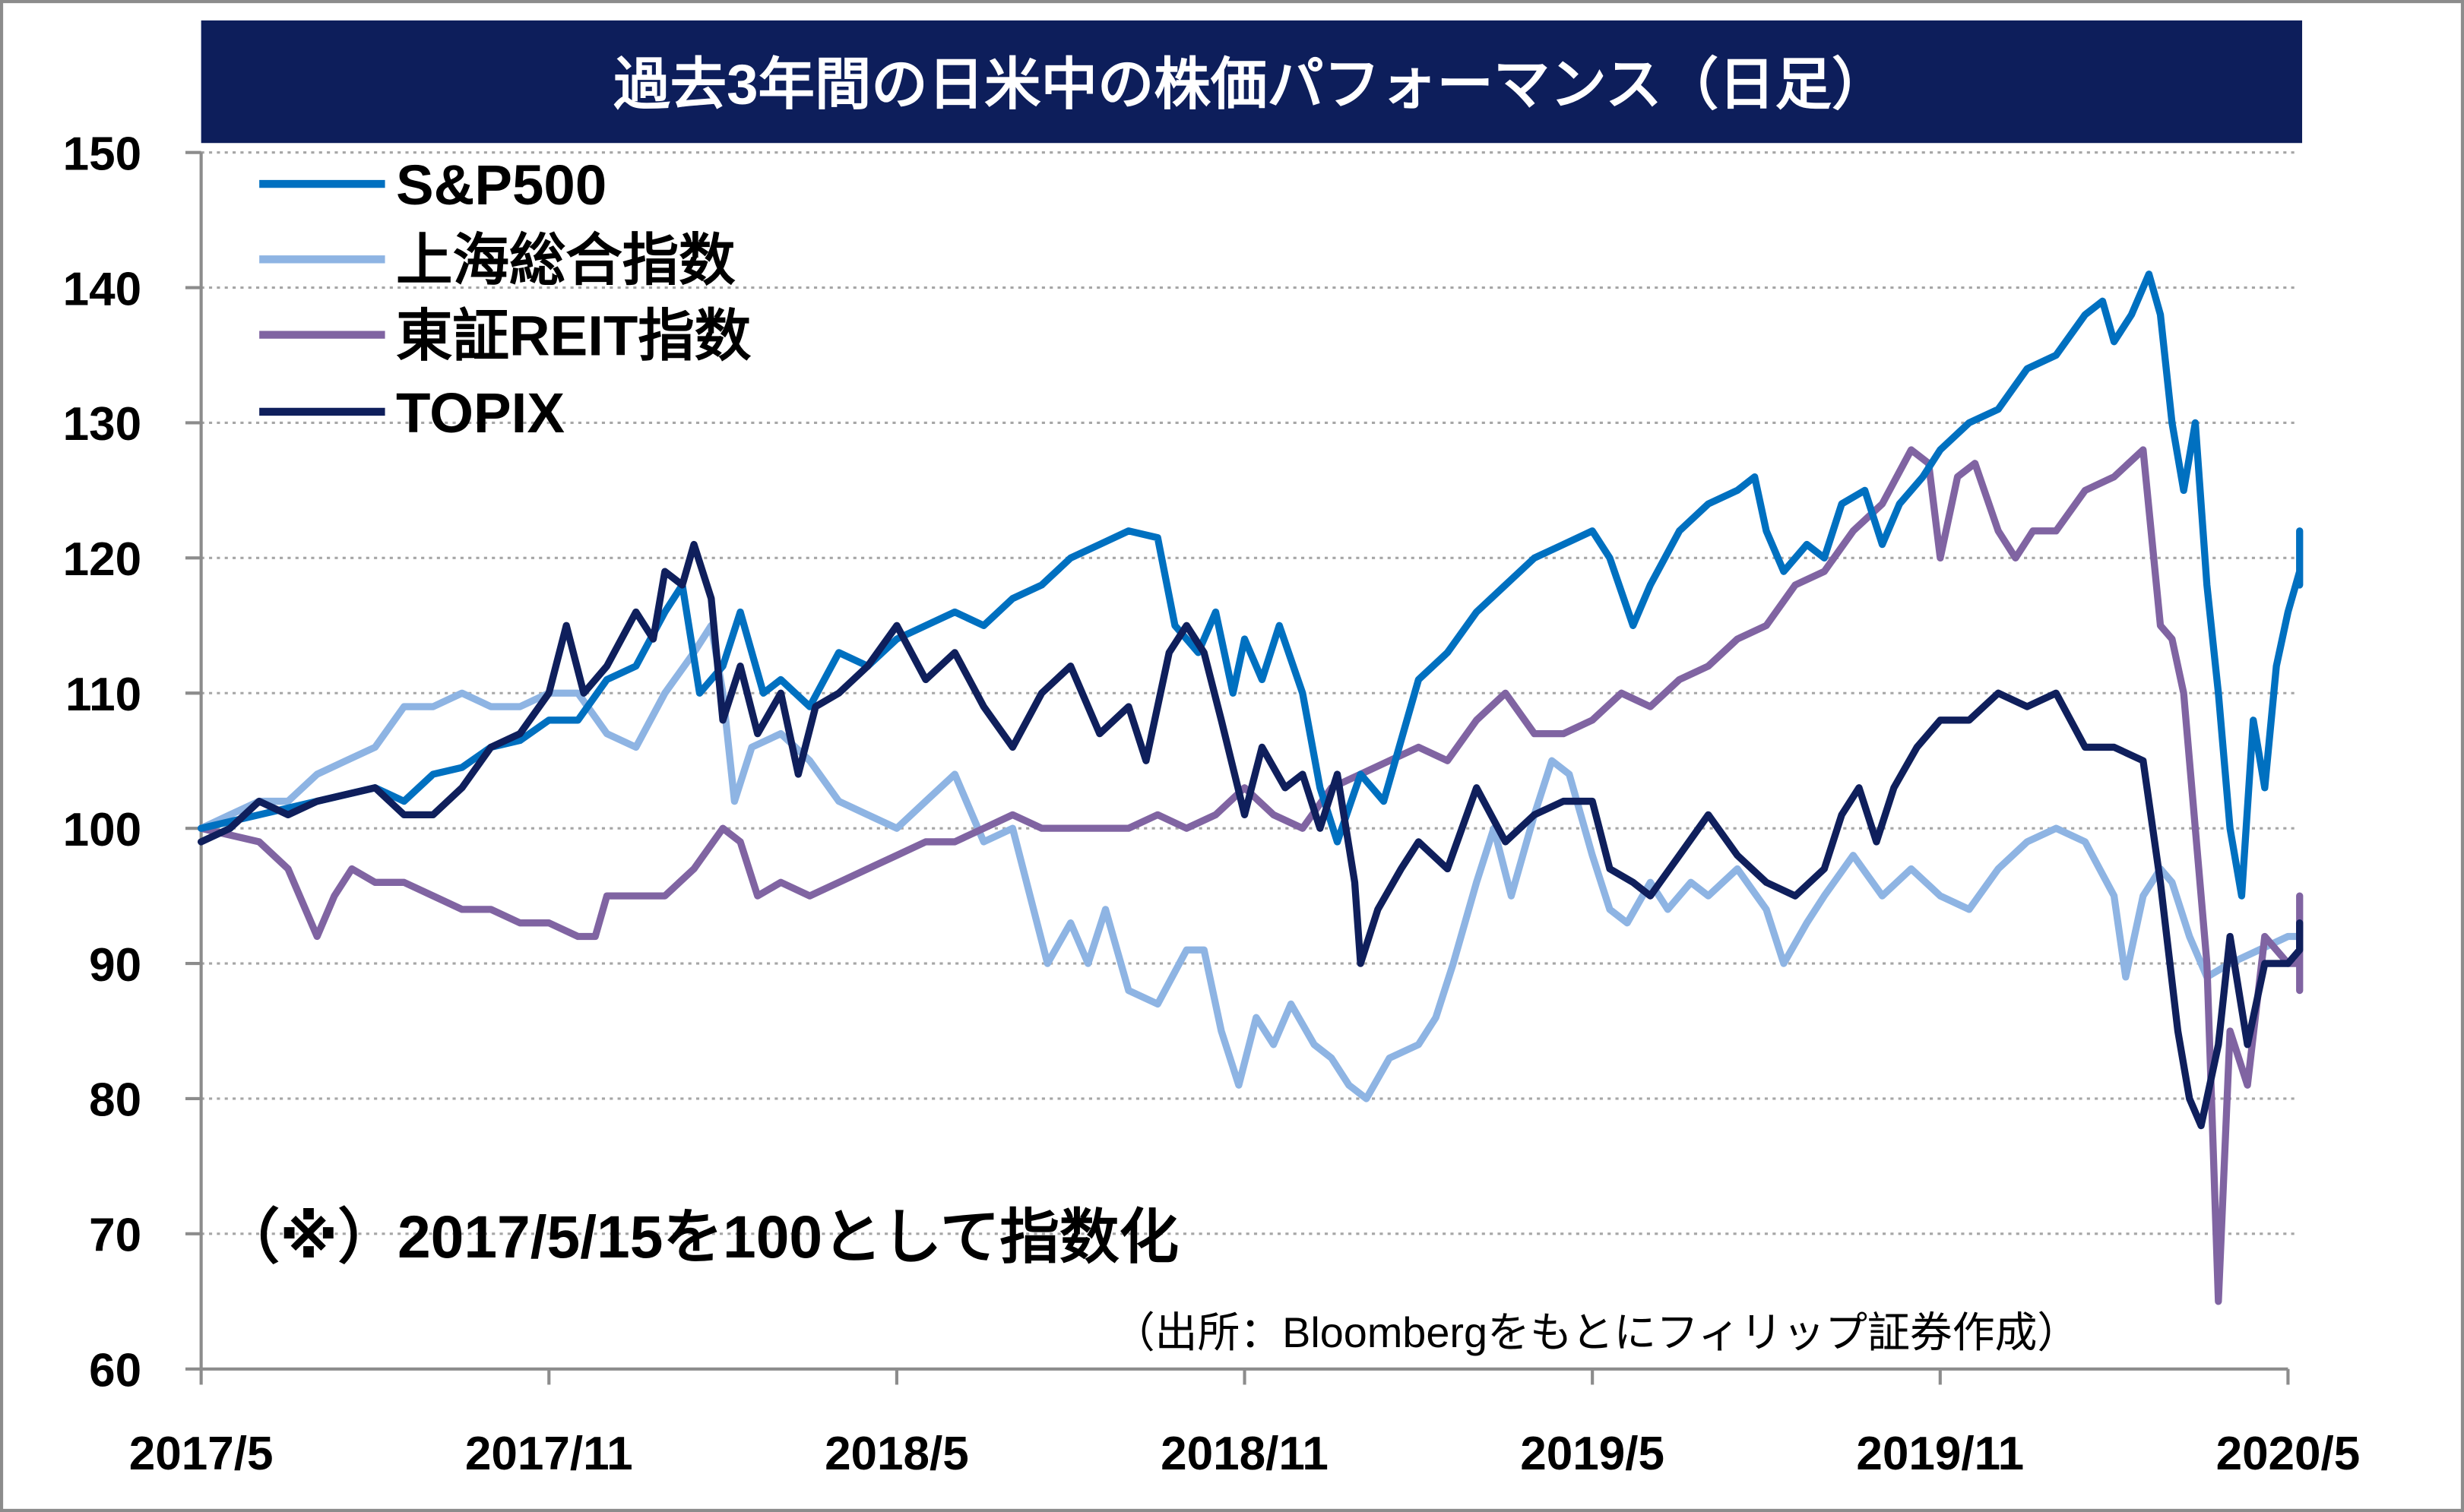  What do you see at coordinates (103, 695) in the screenshot?
I see `y-tick-label: 110` at bounding box center [103, 695].